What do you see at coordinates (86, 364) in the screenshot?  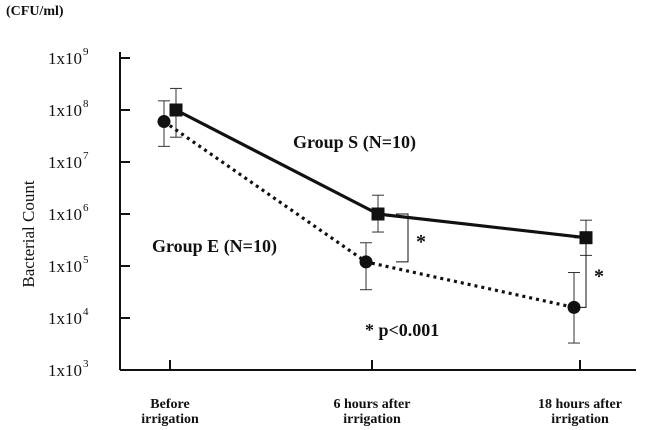 I see `y-tick-exponent: 3` at bounding box center [86, 364].